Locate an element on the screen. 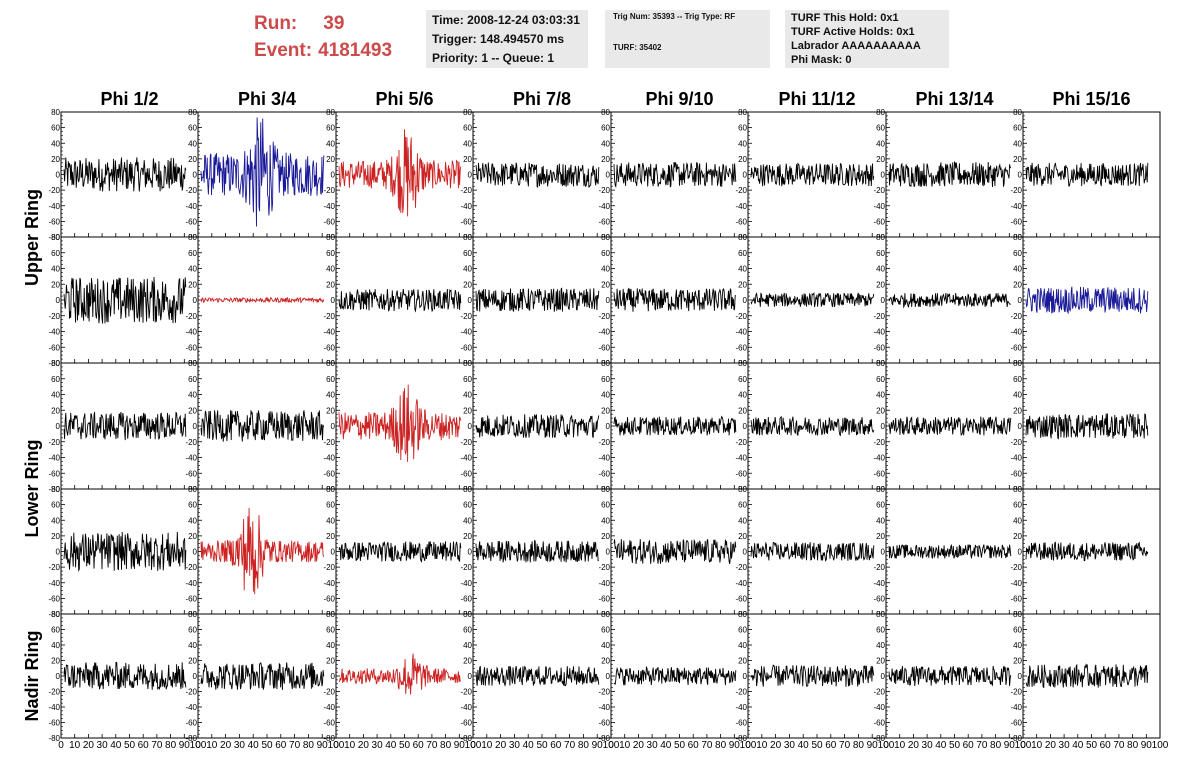  column-header: Phi 5/6 is located at coordinates (404, 99).